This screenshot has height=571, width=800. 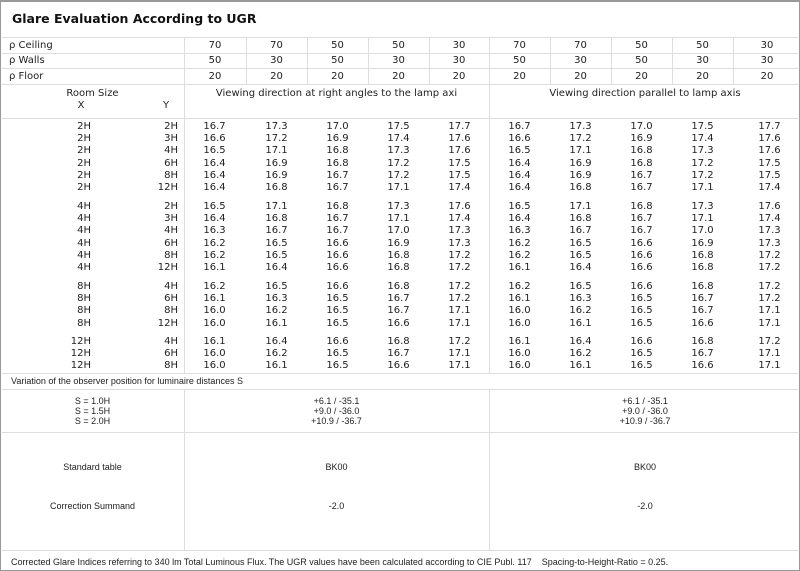 What do you see at coordinates (92, 506) in the screenshot?
I see `correction-label: Correction Summand` at bounding box center [92, 506].